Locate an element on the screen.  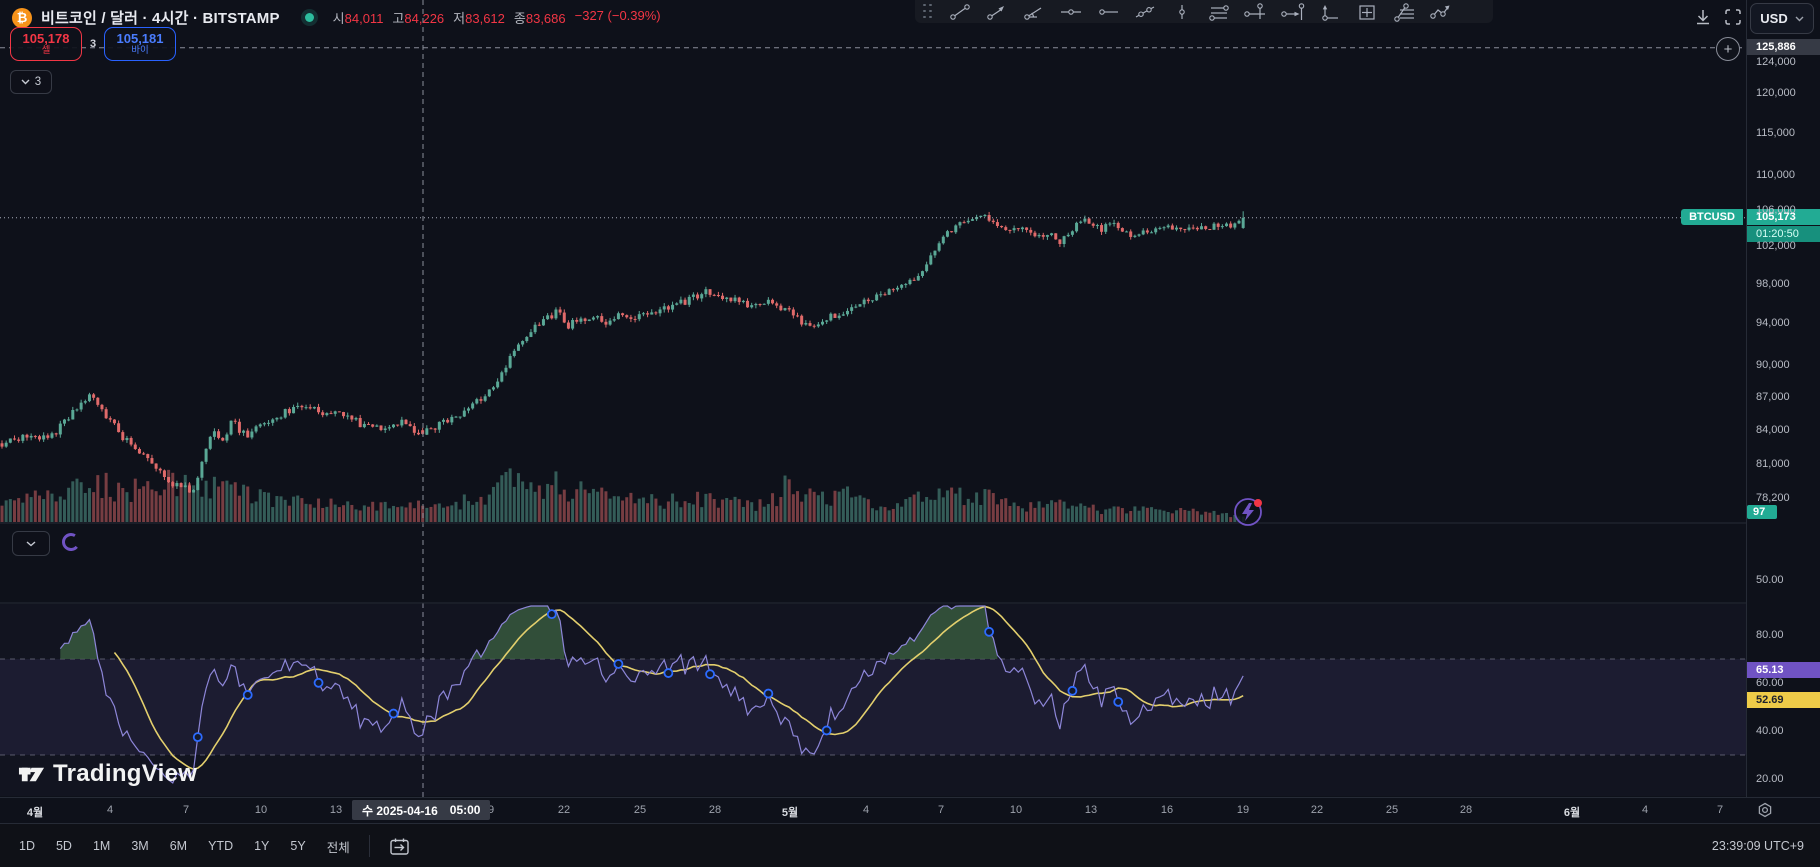
tool-trend-line is located at coordinates (959, 11).